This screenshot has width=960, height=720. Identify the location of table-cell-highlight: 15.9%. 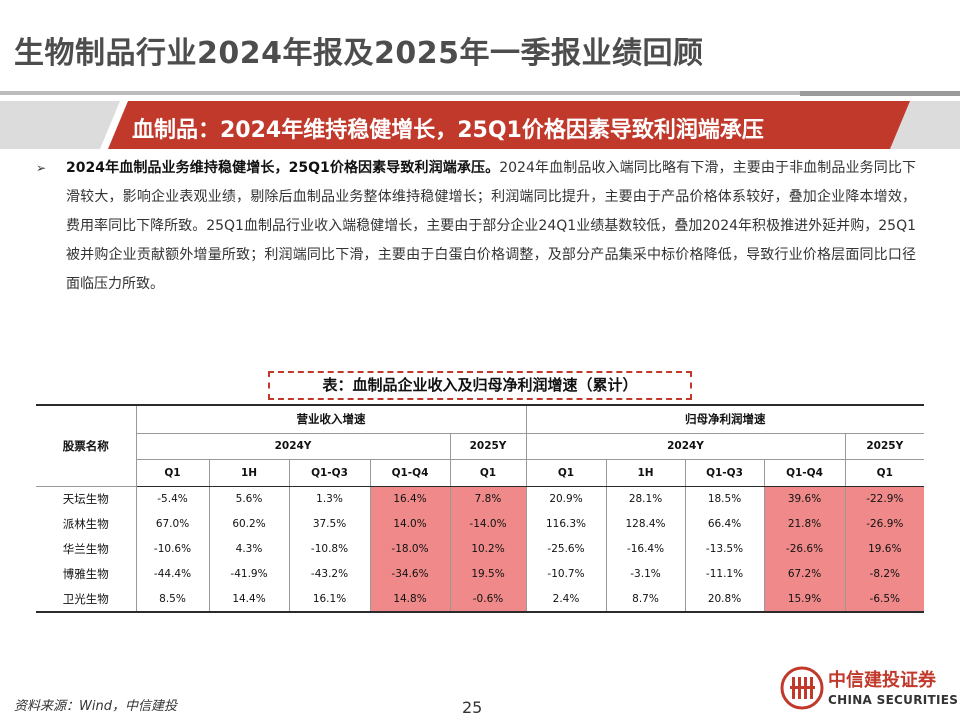
(804, 599).